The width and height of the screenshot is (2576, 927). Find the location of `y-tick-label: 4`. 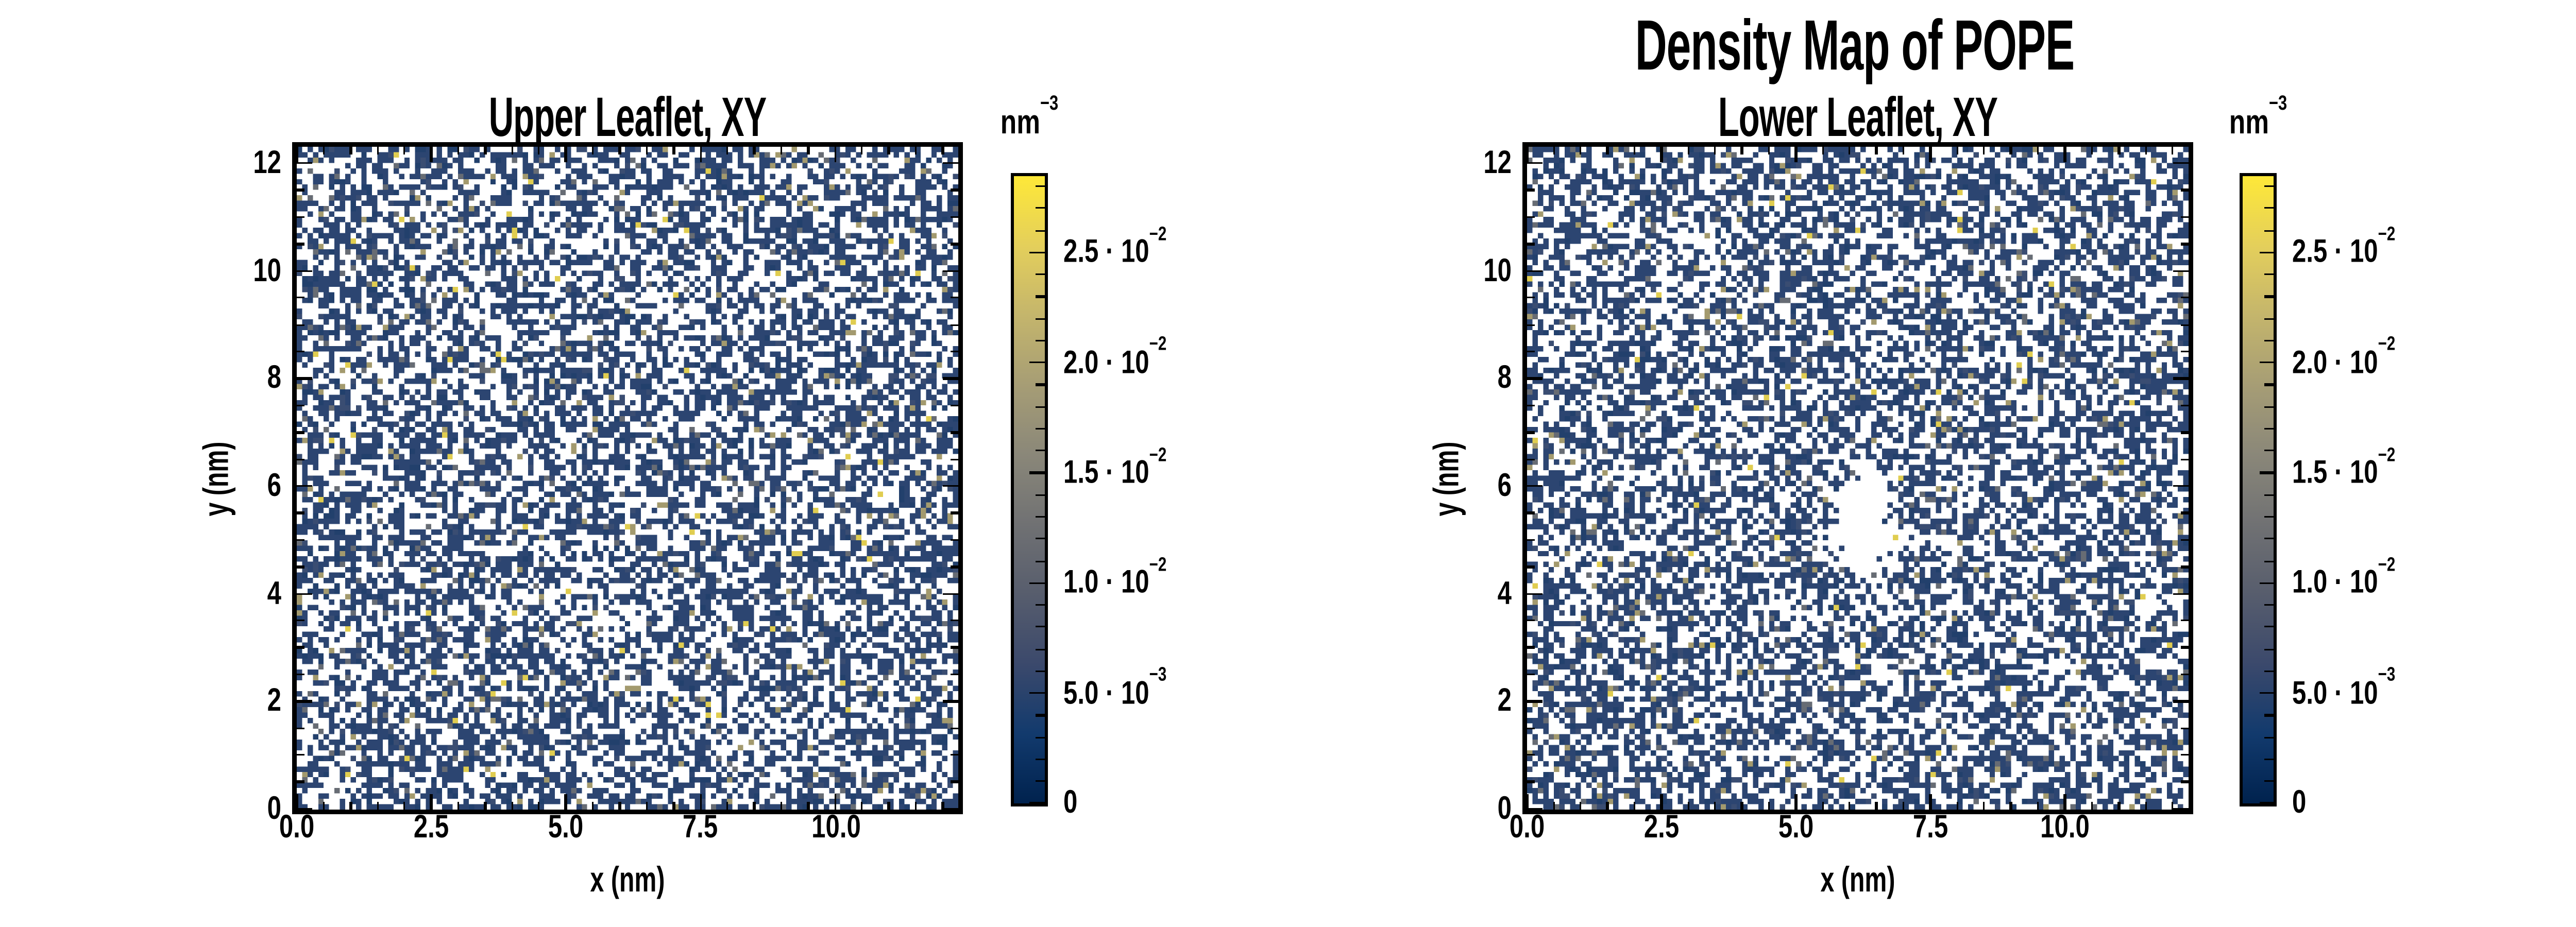

y-tick-label: 4 is located at coordinates (274, 593).